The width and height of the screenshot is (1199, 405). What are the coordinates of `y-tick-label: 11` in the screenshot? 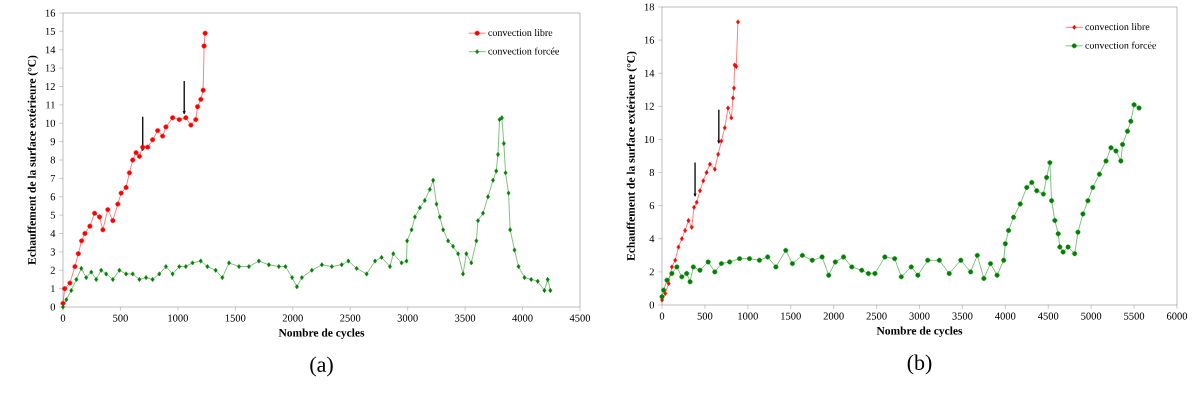 It's located at (50, 105).